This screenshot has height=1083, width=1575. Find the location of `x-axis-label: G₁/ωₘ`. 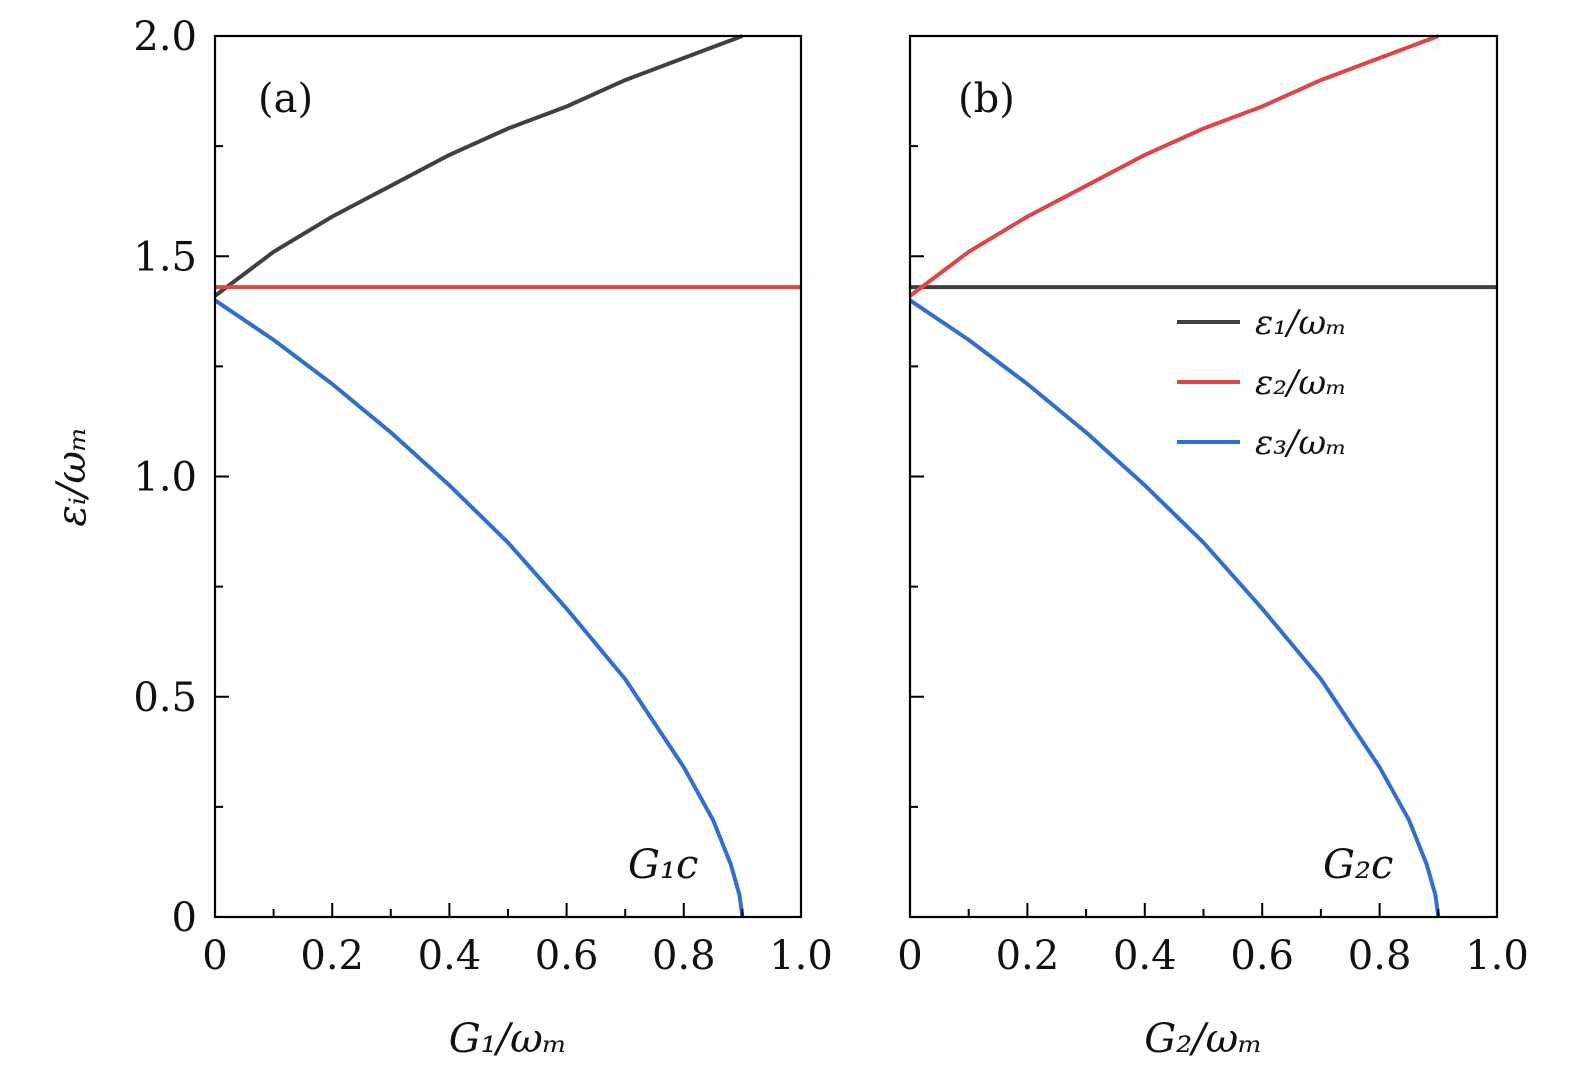

x-axis-label: G₁/ωₘ is located at coordinates (508, 1039).